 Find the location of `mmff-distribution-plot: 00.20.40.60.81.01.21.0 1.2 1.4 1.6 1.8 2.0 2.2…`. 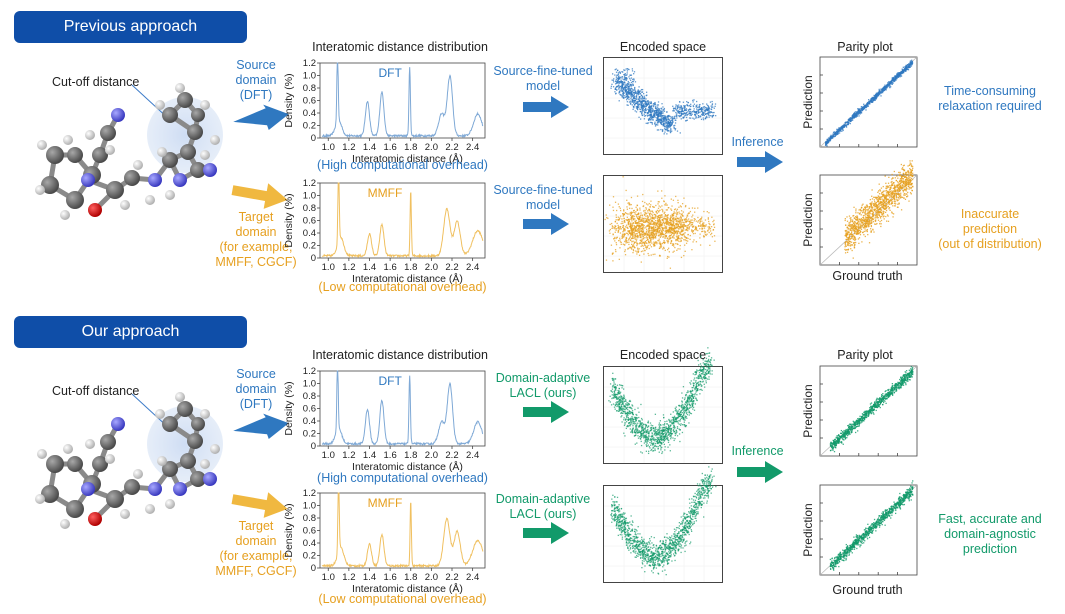

mmff-distribution-plot: 00.20.40.60.81.01.21.0 1.2 1.4 1.6 1.8 2.0 2.2… is located at coordinates (384, 541).